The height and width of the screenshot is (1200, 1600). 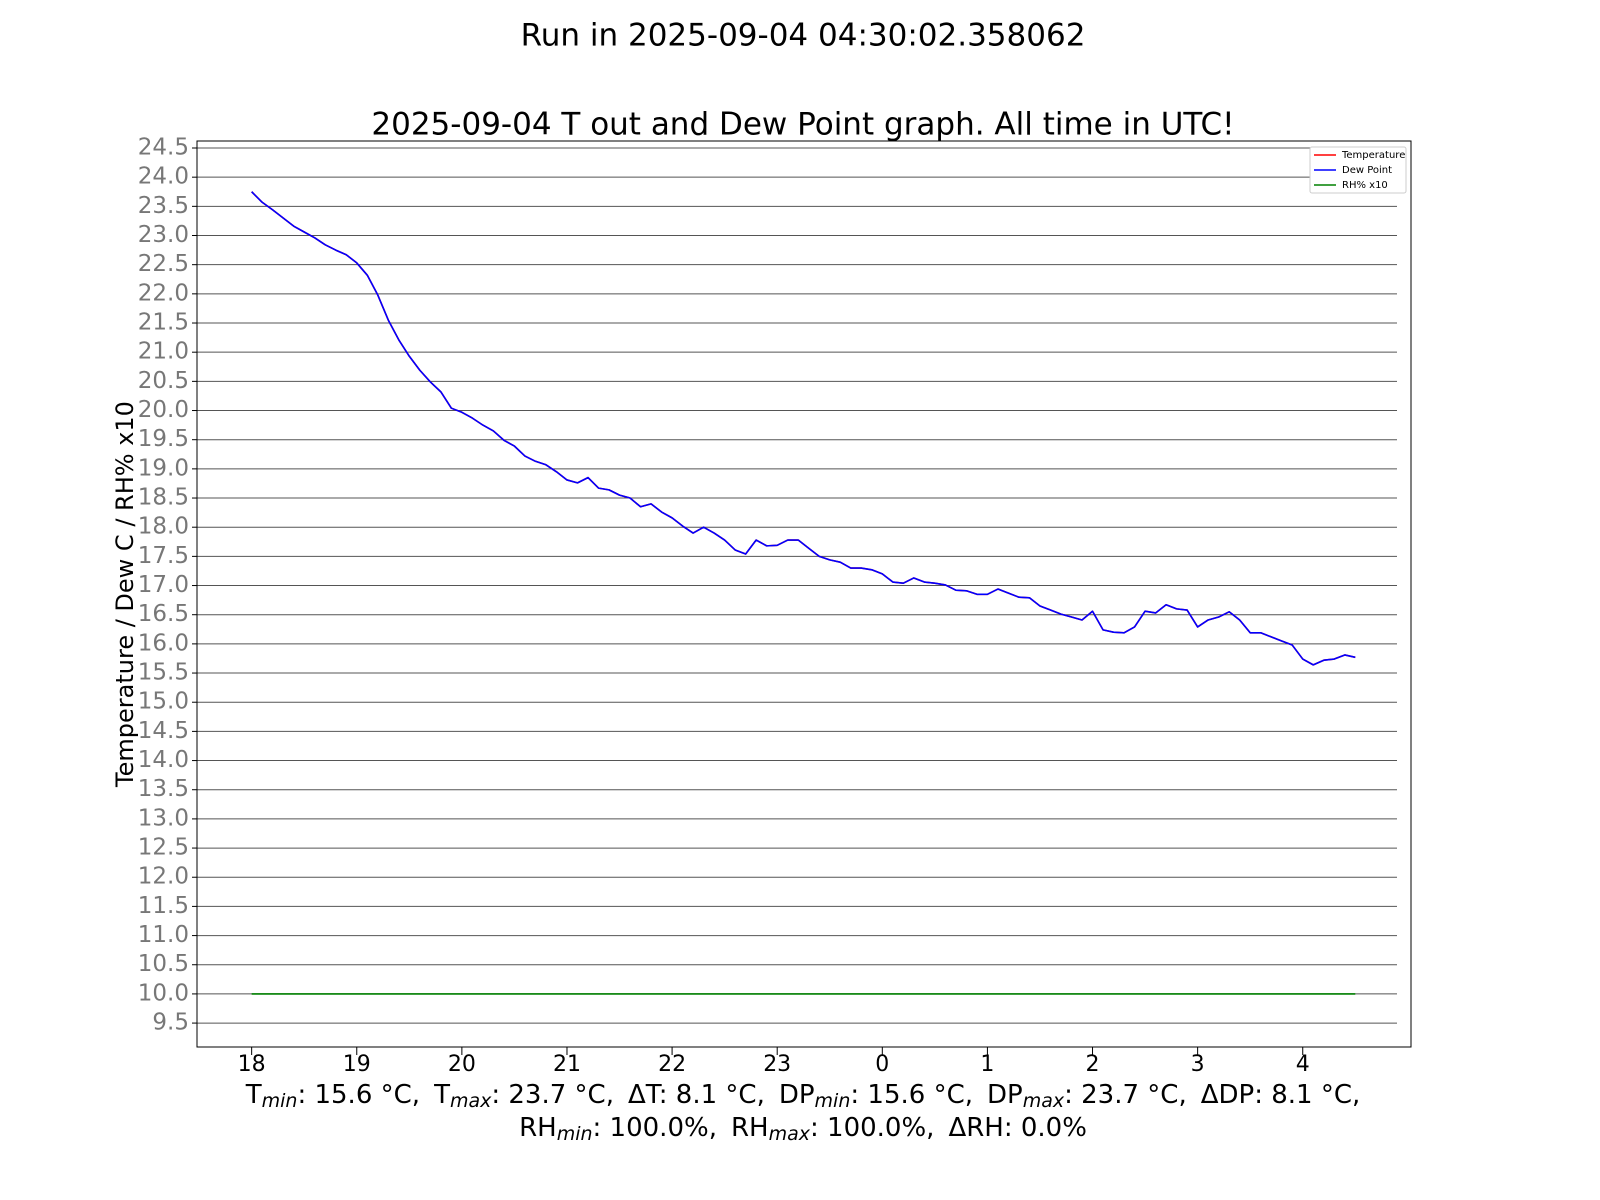 I want to click on legend: Temperature Dew Point RH% x10, so click(x=1358, y=170).